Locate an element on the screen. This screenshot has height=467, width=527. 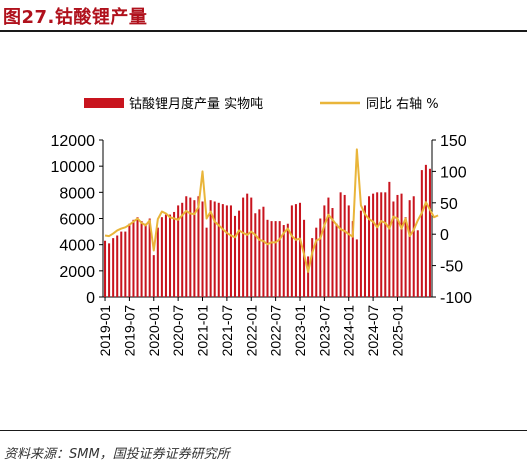
chart-title: 图27.钴酸锂产量 is located at coordinates (75, 17).